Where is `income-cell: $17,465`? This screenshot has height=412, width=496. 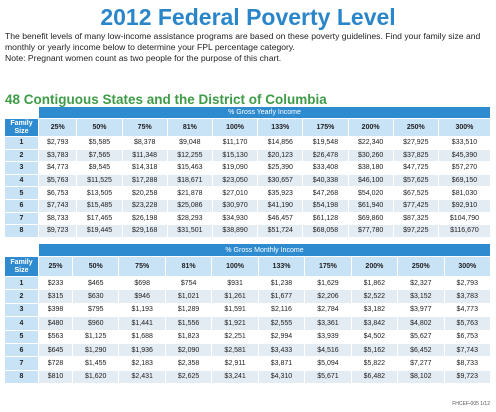 income-cell: $17,465 is located at coordinates (99, 218).